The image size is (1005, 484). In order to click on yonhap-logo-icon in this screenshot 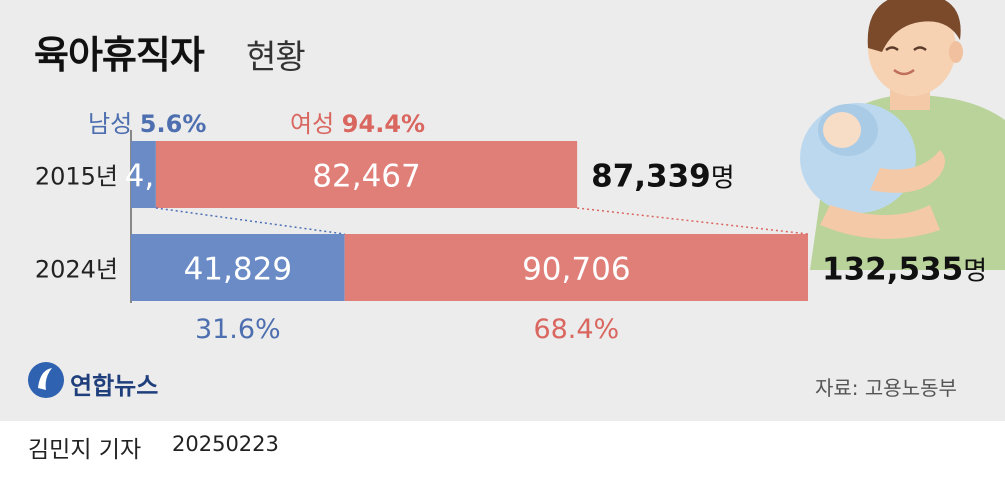, I will do `click(46, 380)`.